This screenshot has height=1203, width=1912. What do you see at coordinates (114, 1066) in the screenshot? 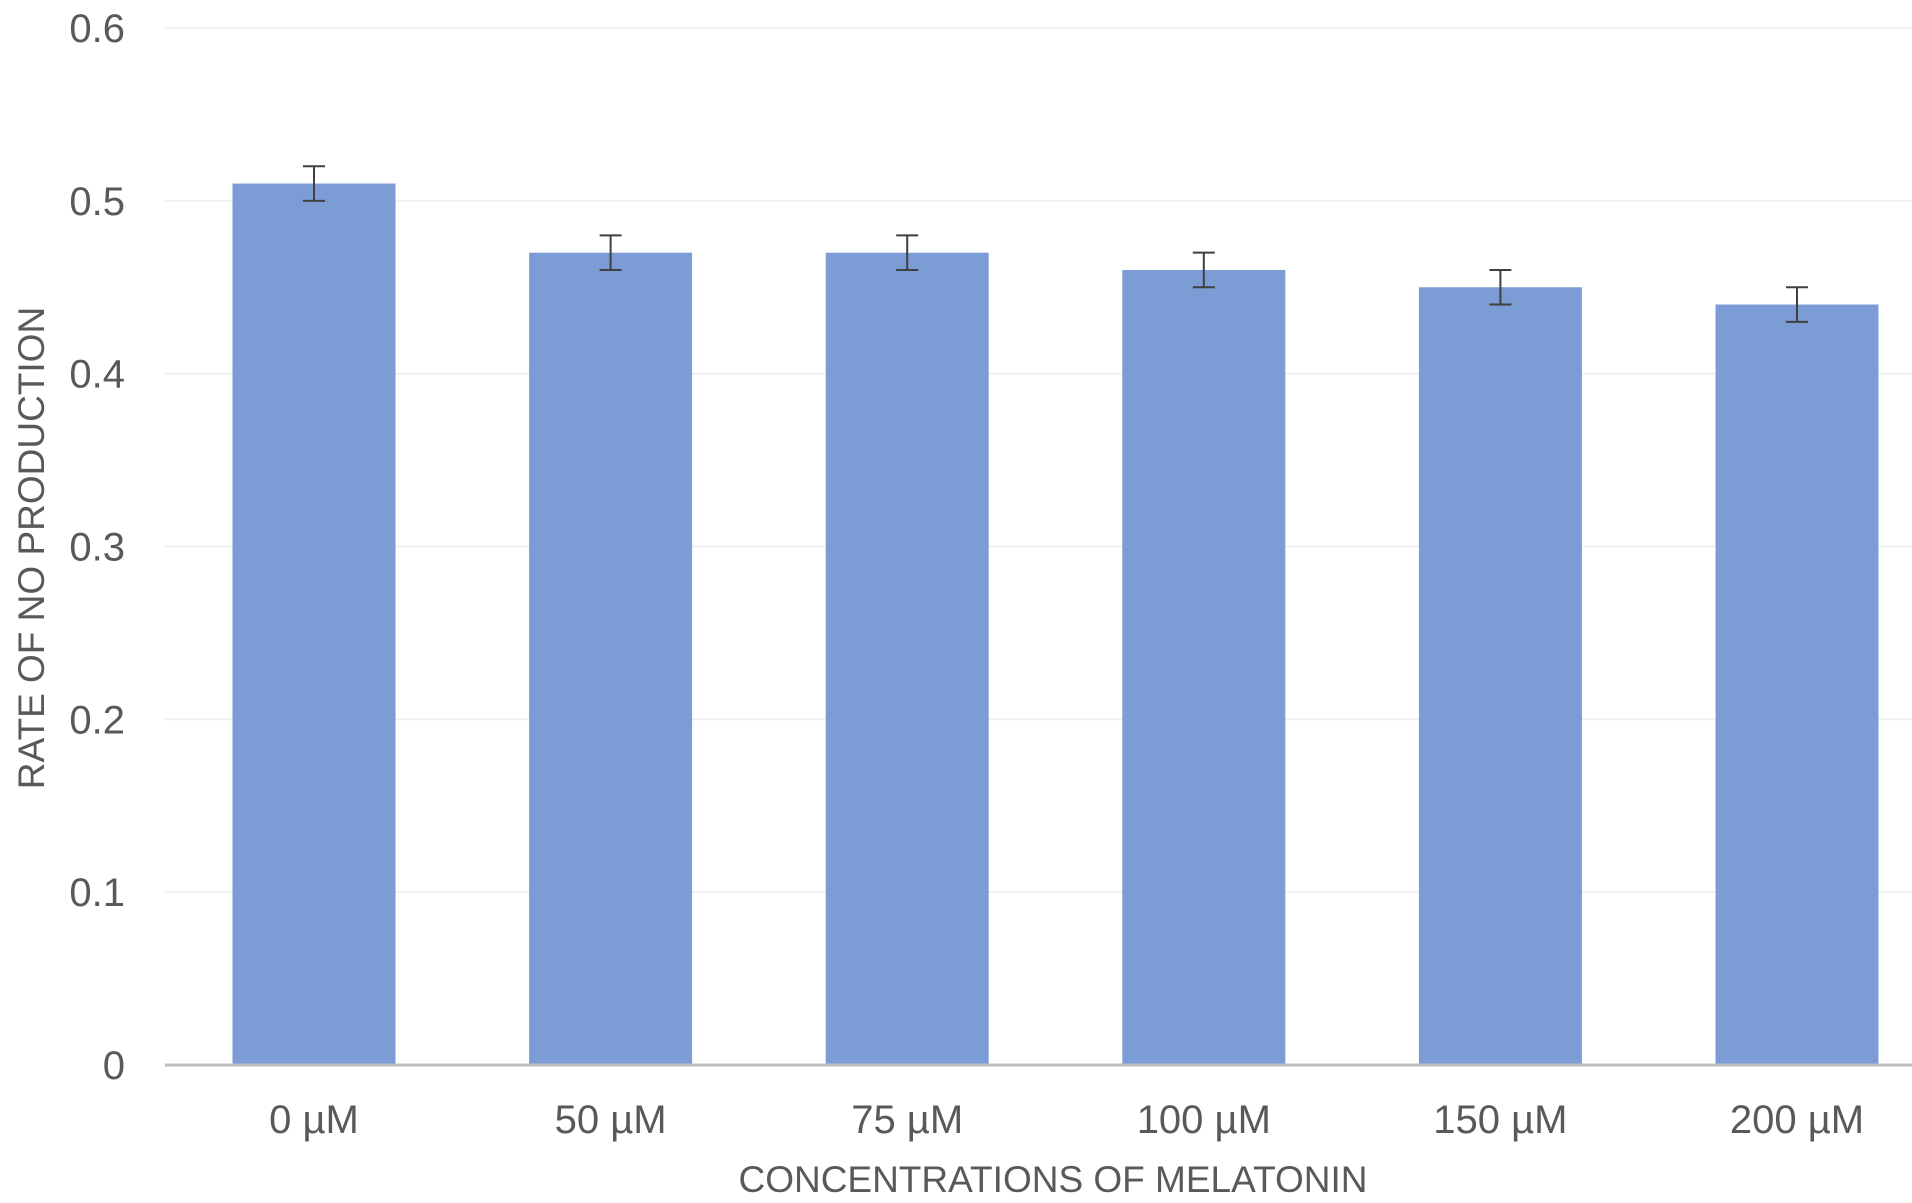
I see `y-tick-label: 0` at bounding box center [114, 1066].